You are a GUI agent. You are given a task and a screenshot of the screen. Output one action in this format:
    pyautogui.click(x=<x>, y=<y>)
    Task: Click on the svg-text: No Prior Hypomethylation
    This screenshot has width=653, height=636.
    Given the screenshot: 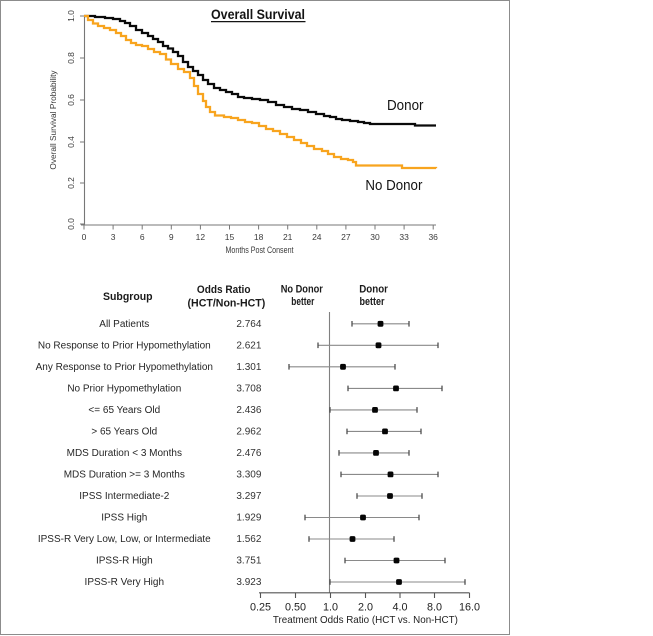 What is the action you would take?
    pyautogui.click(x=124, y=389)
    